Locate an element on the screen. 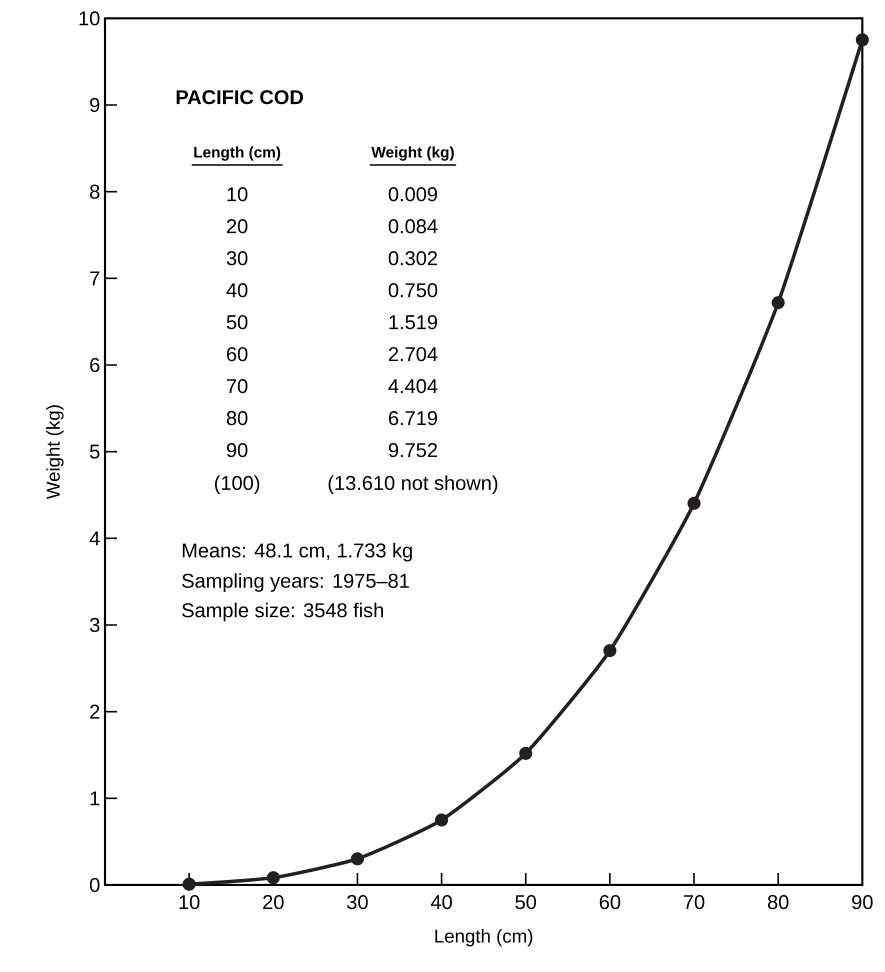 The width and height of the screenshot is (885, 972). y-tick-label: 3 is located at coordinates (95, 625).